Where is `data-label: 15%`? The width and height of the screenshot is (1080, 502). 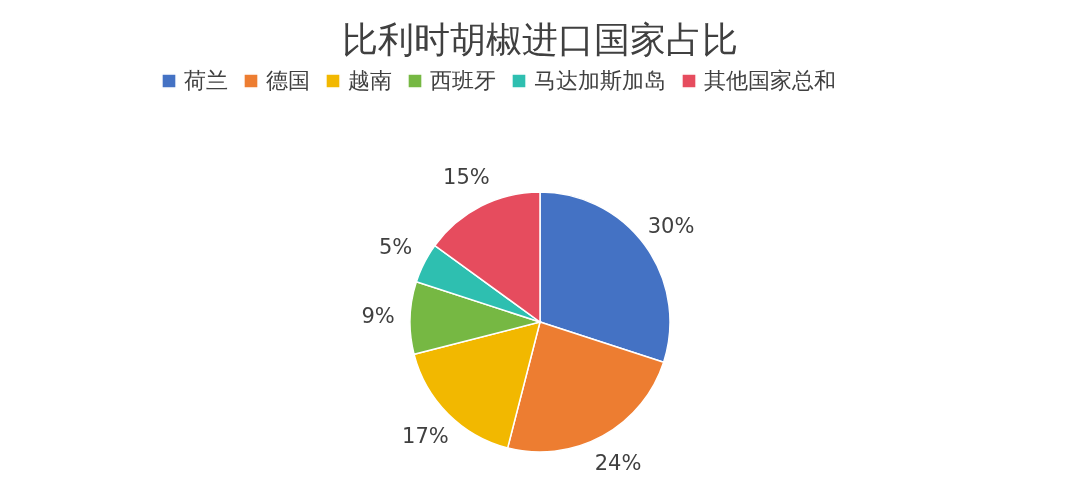 data-label: 15% is located at coordinates (466, 176).